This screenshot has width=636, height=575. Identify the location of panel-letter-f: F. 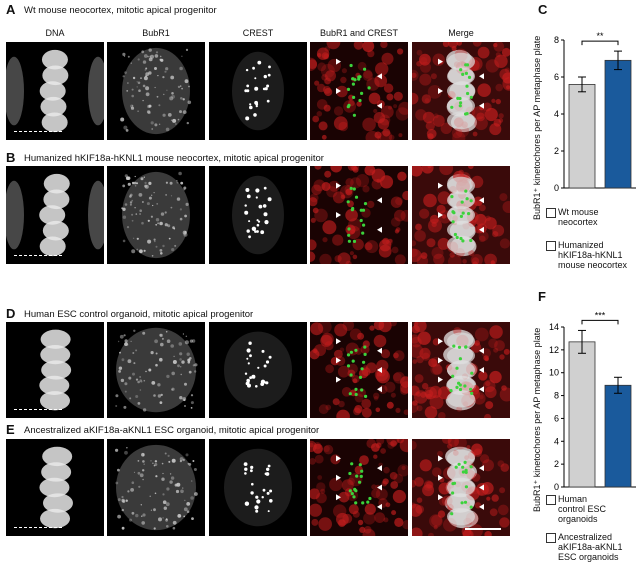
(542, 296).